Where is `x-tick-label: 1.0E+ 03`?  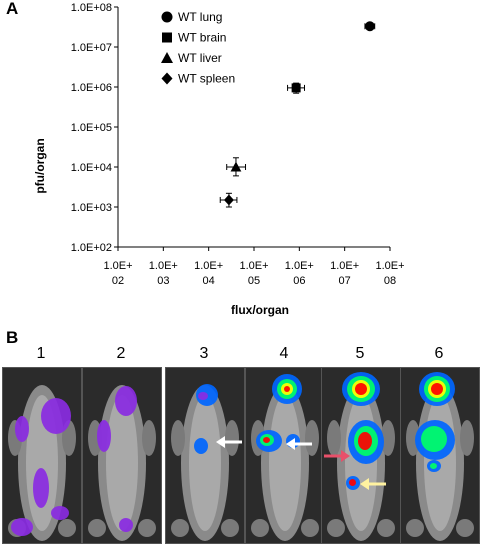
x-tick-label: 1.0E+ 03 is located at coordinates (163, 273).